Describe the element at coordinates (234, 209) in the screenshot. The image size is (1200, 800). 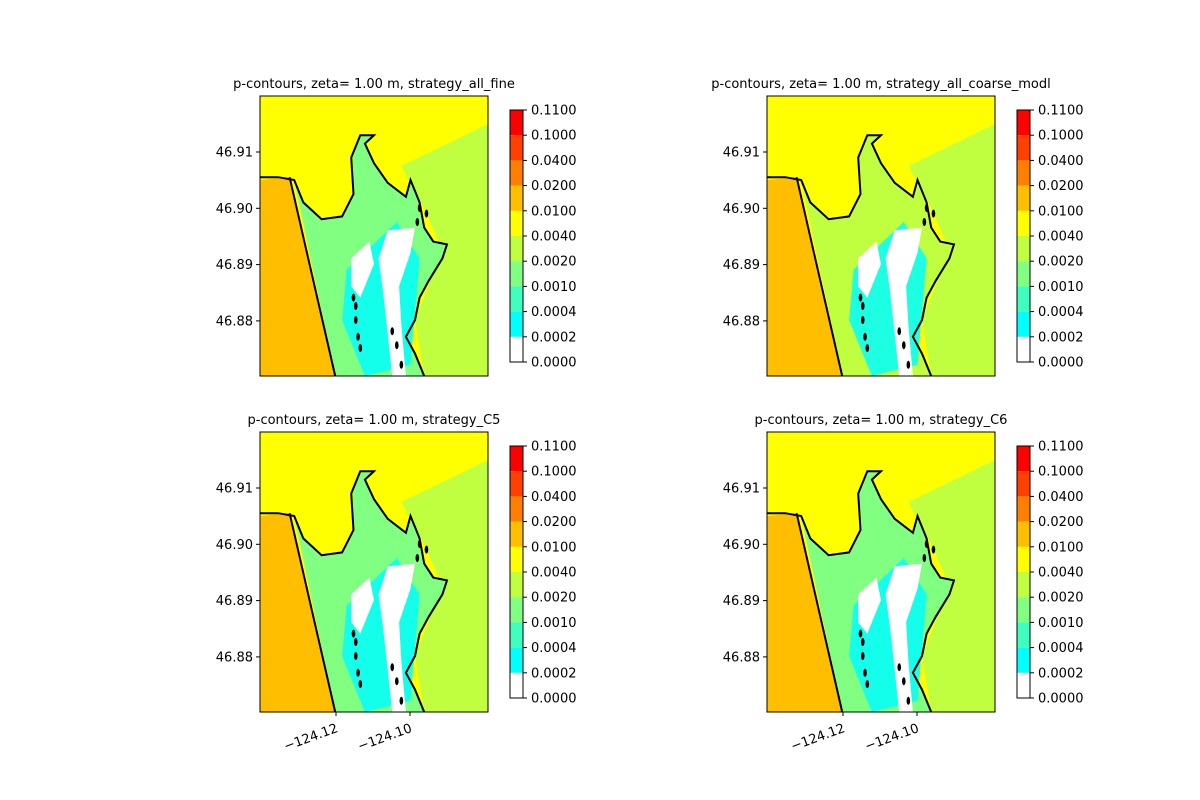
I see `y-tick-label: 46.90` at that location.